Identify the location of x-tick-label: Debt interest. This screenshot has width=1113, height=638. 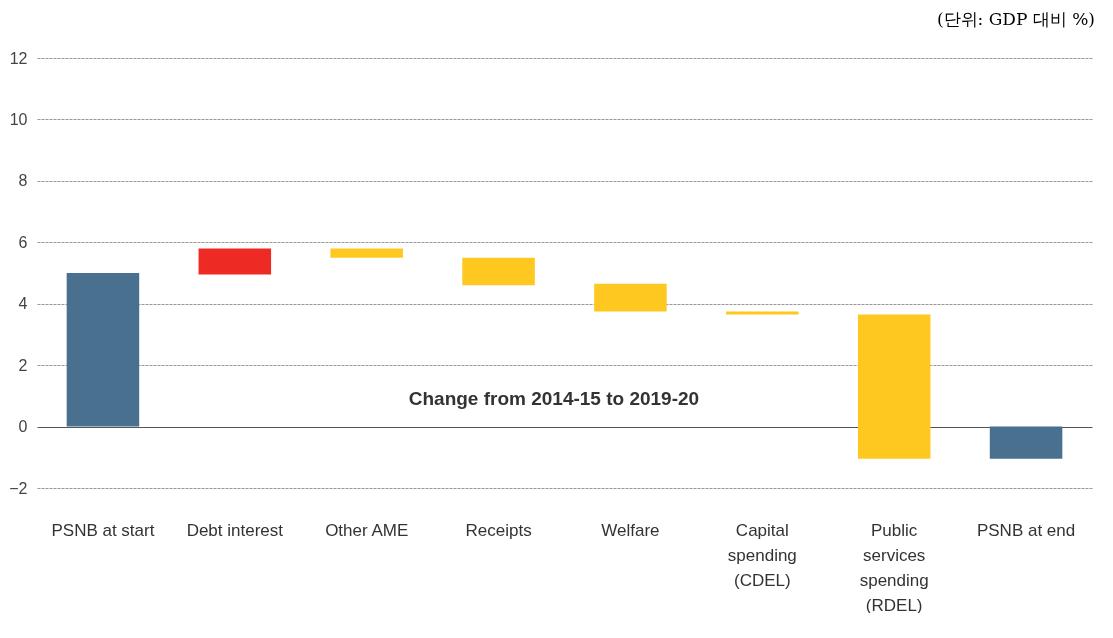
(235, 530).